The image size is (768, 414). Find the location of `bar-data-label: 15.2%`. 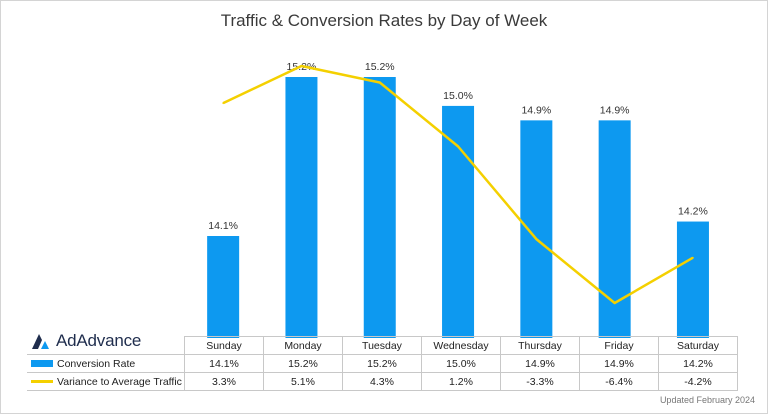

bar-data-label: 15.2% is located at coordinates (380, 67).